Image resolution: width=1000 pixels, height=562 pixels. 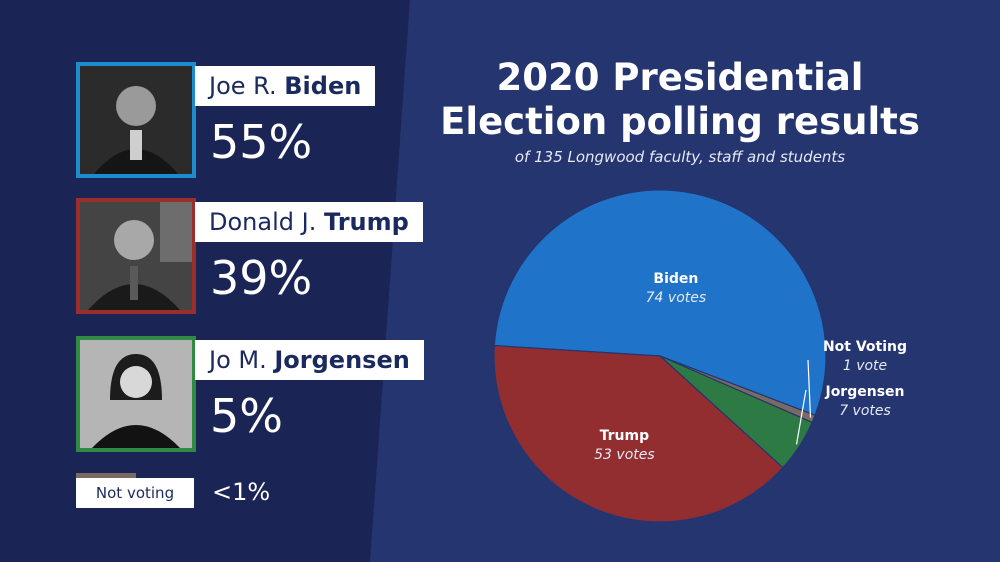 What do you see at coordinates (246, 416) in the screenshot?
I see `jorgensen-percent: 5%` at bounding box center [246, 416].